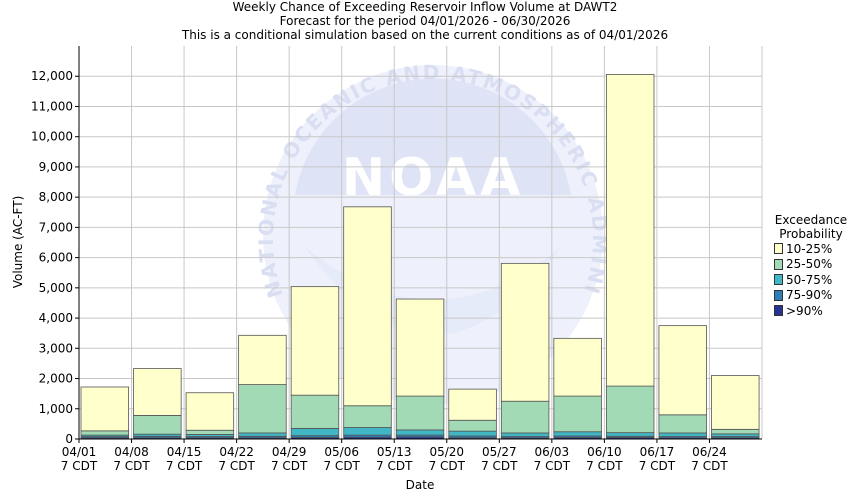  I want to click on y-tick-label: 6,000, so click(56, 258).